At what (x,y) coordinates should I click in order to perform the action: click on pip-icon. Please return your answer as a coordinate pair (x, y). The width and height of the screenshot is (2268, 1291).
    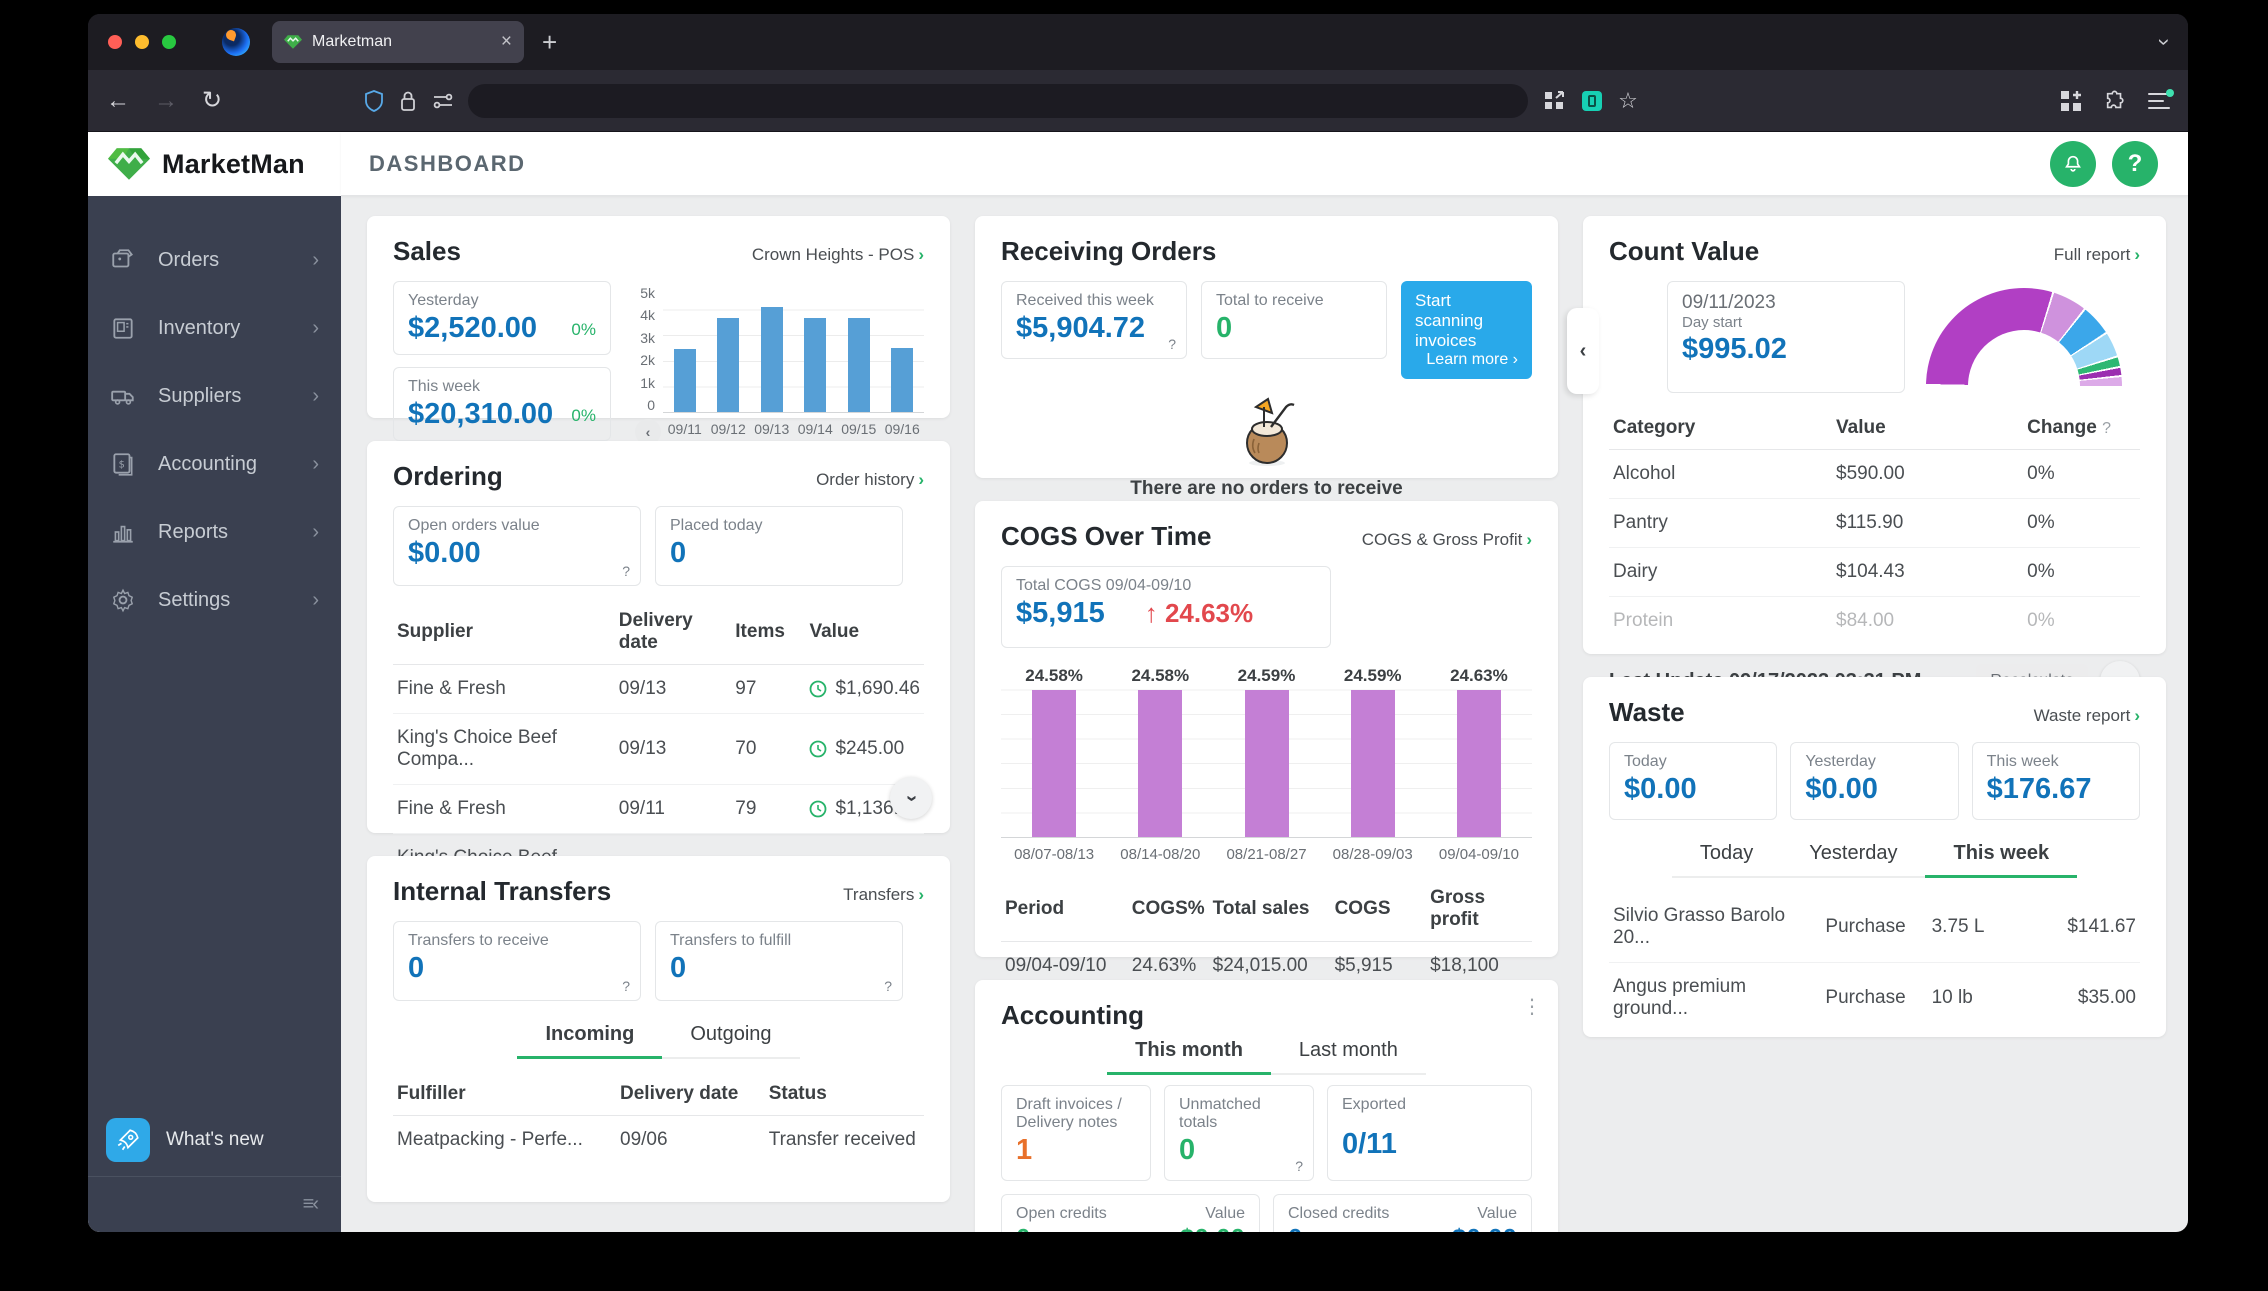
    Looking at the image, I should click on (1555, 100).